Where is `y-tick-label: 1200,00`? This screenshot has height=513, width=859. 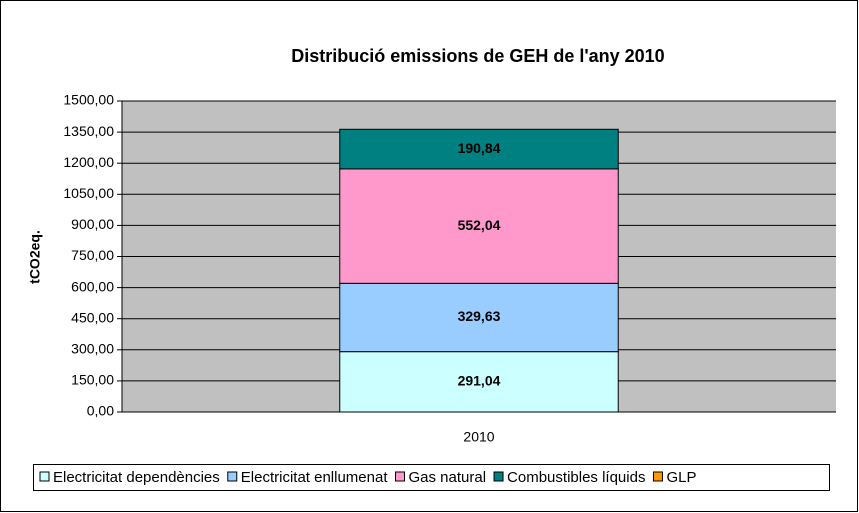
y-tick-label: 1200,00 is located at coordinates (88, 162).